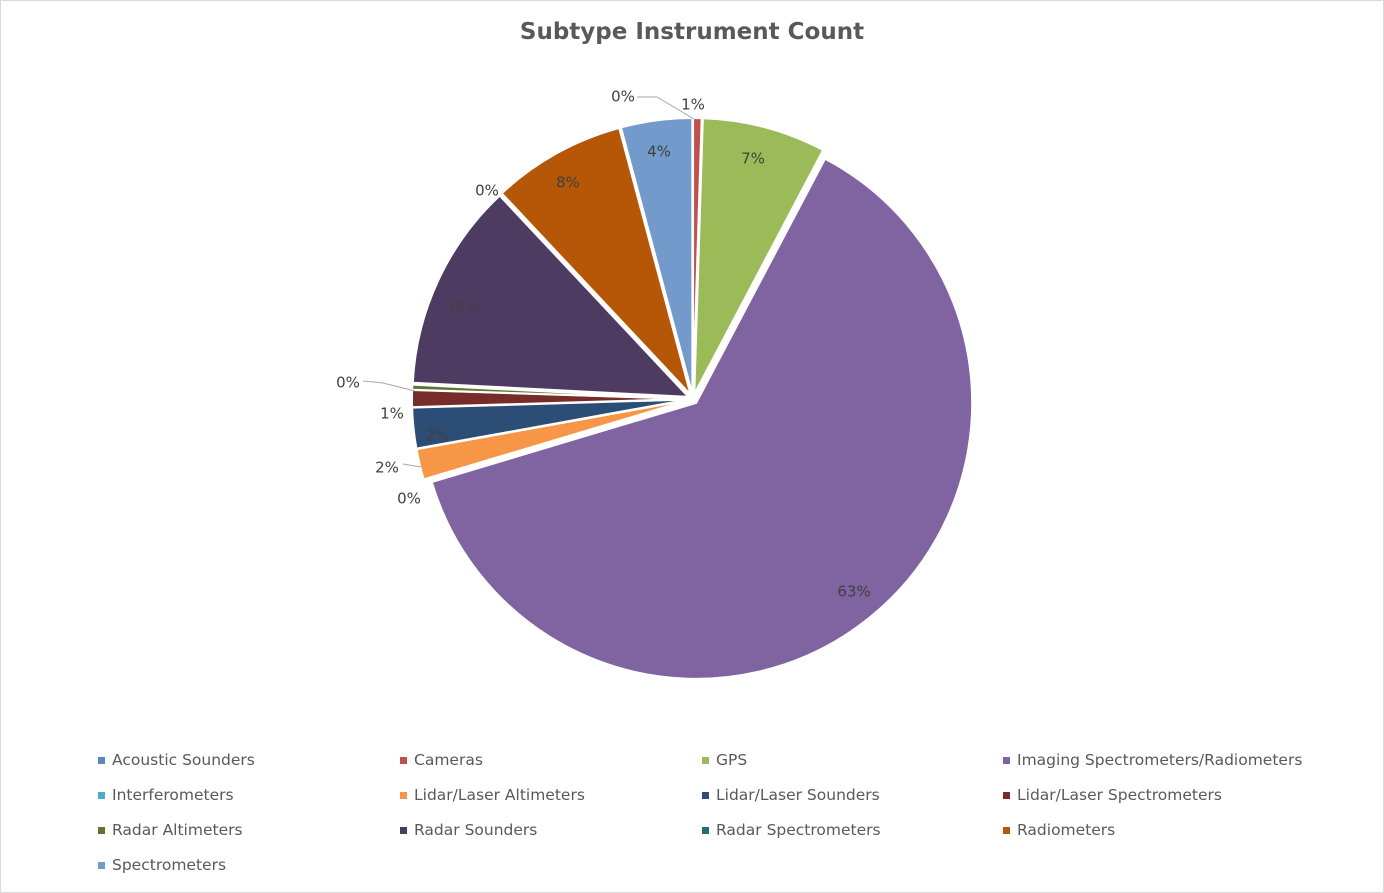 This screenshot has width=1384, height=893. Describe the element at coordinates (499, 795) in the screenshot. I see `legend-label: Lidar/Laser Altimeters` at that location.